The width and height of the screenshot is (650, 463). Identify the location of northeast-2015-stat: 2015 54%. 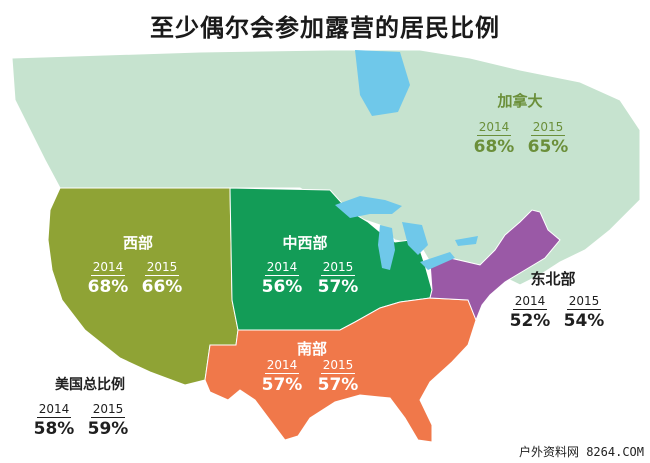
(584, 310).